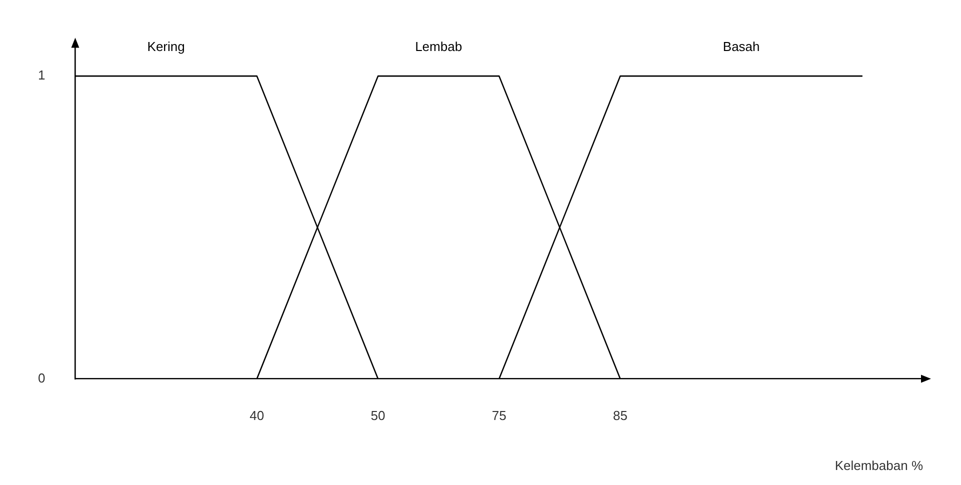 The height and width of the screenshot is (485, 961). What do you see at coordinates (879, 465) in the screenshot?
I see `x-axis-title: Kelembaban %` at bounding box center [879, 465].